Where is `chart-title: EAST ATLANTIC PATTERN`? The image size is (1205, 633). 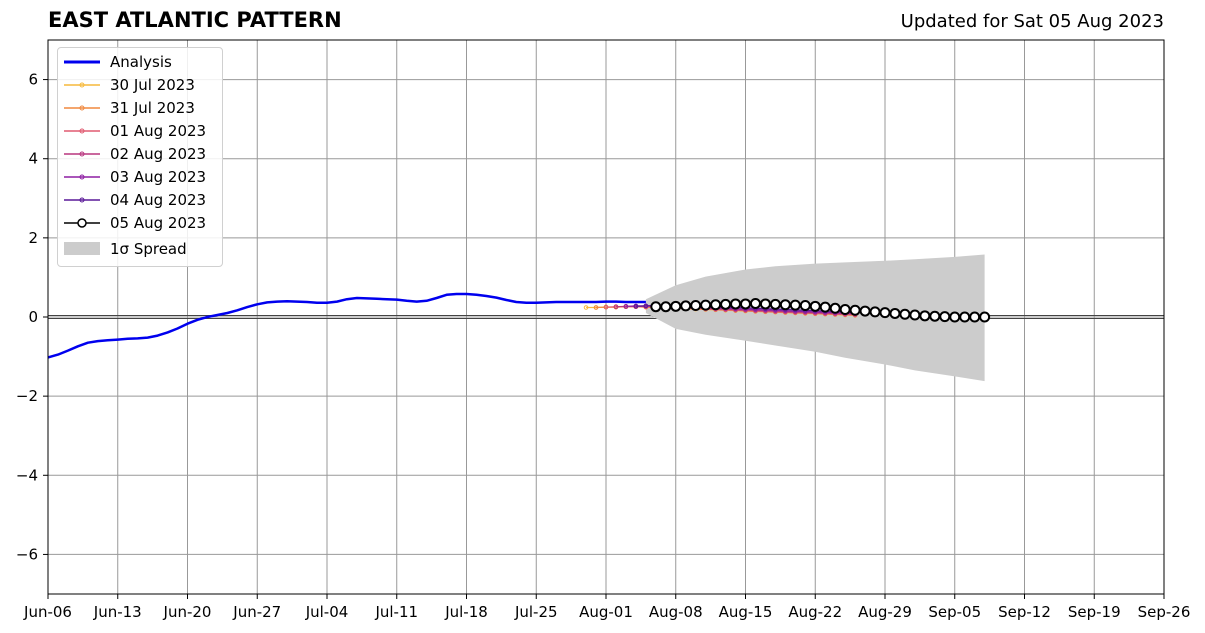 chart-title: EAST ATLANTIC PATTERN is located at coordinates (195, 20).